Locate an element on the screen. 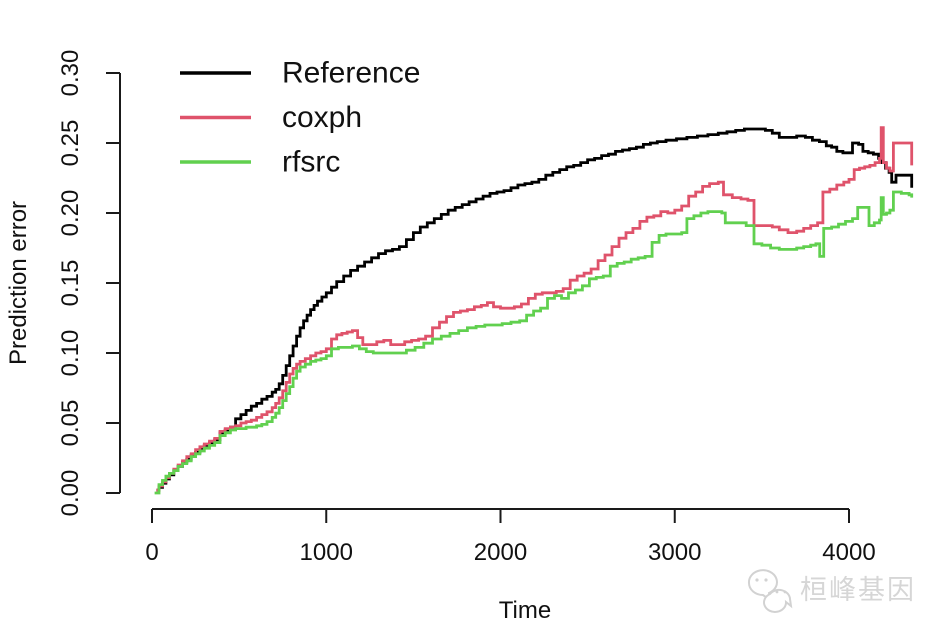 The image size is (925, 629). x-tick-label: 0 is located at coordinates (151, 552).